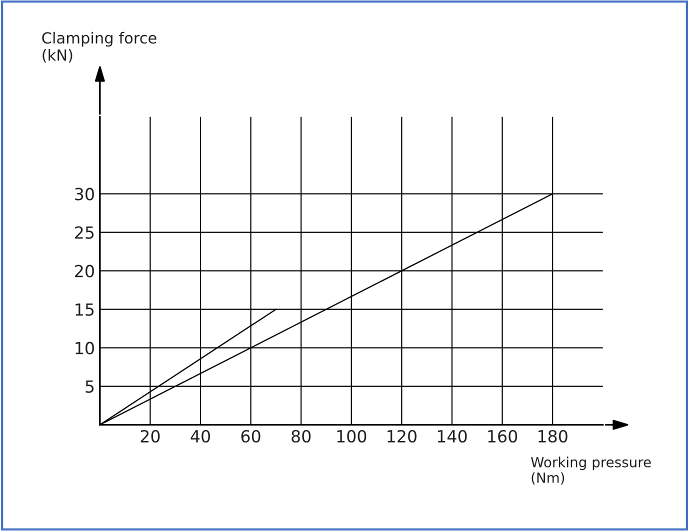  Describe the element at coordinates (200, 436) in the screenshot. I see `x-tick-label: 40` at that location.